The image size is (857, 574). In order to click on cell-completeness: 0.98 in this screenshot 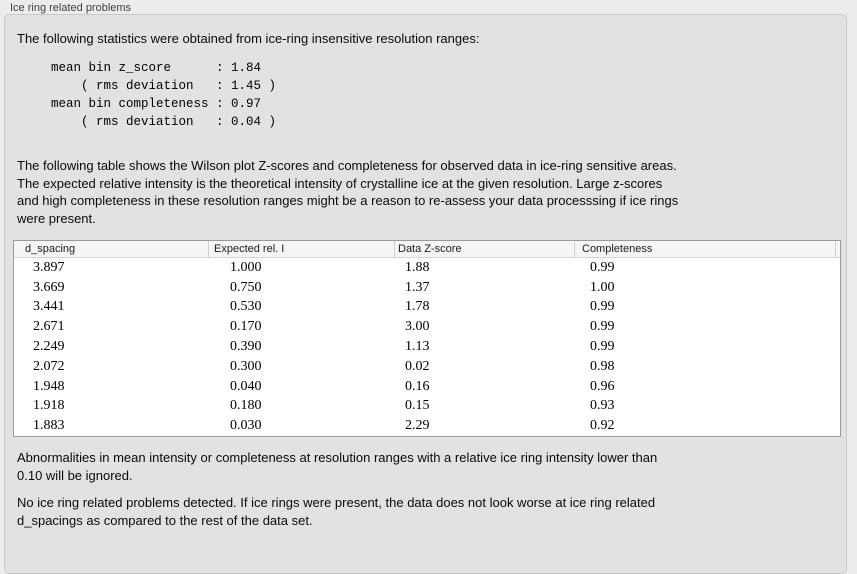, I will do `click(602, 366)`.